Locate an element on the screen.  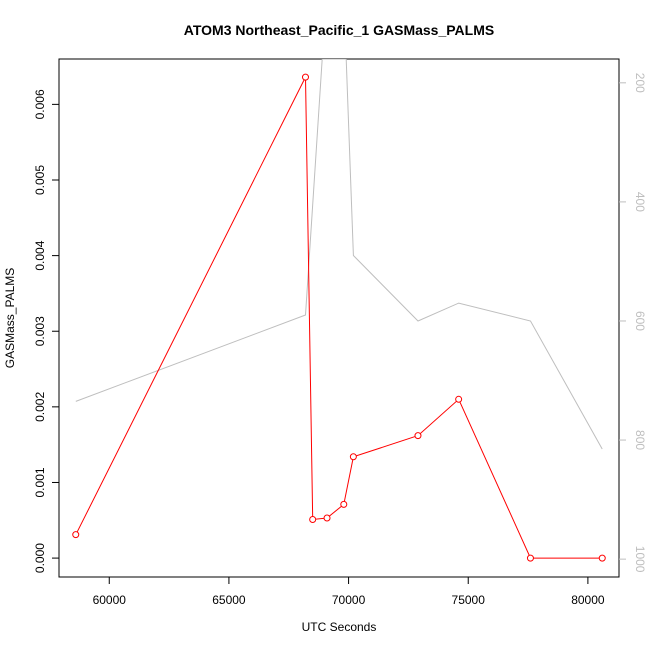
y2-tick-label: 1000 is located at coordinates (640, 559).